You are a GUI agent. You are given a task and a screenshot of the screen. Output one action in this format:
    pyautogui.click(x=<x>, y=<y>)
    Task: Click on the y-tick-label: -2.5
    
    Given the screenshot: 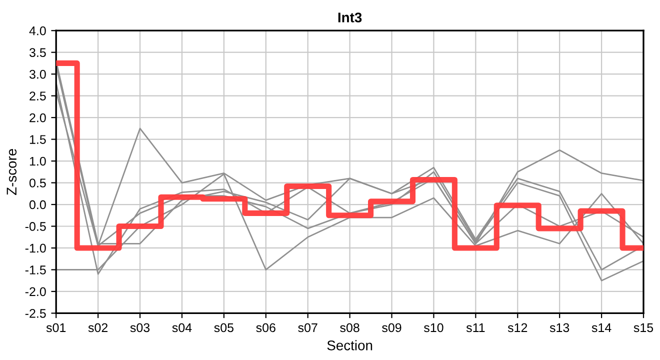 What is the action you would take?
    pyautogui.click(x=35, y=313)
    